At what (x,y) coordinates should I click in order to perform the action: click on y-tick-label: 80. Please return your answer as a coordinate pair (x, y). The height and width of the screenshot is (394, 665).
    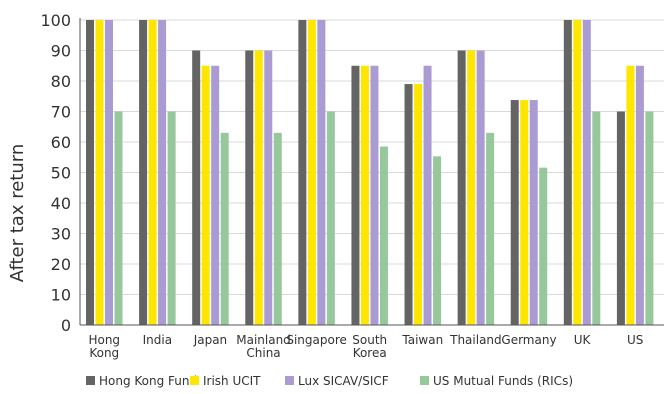
    Looking at the image, I should click on (61, 81).